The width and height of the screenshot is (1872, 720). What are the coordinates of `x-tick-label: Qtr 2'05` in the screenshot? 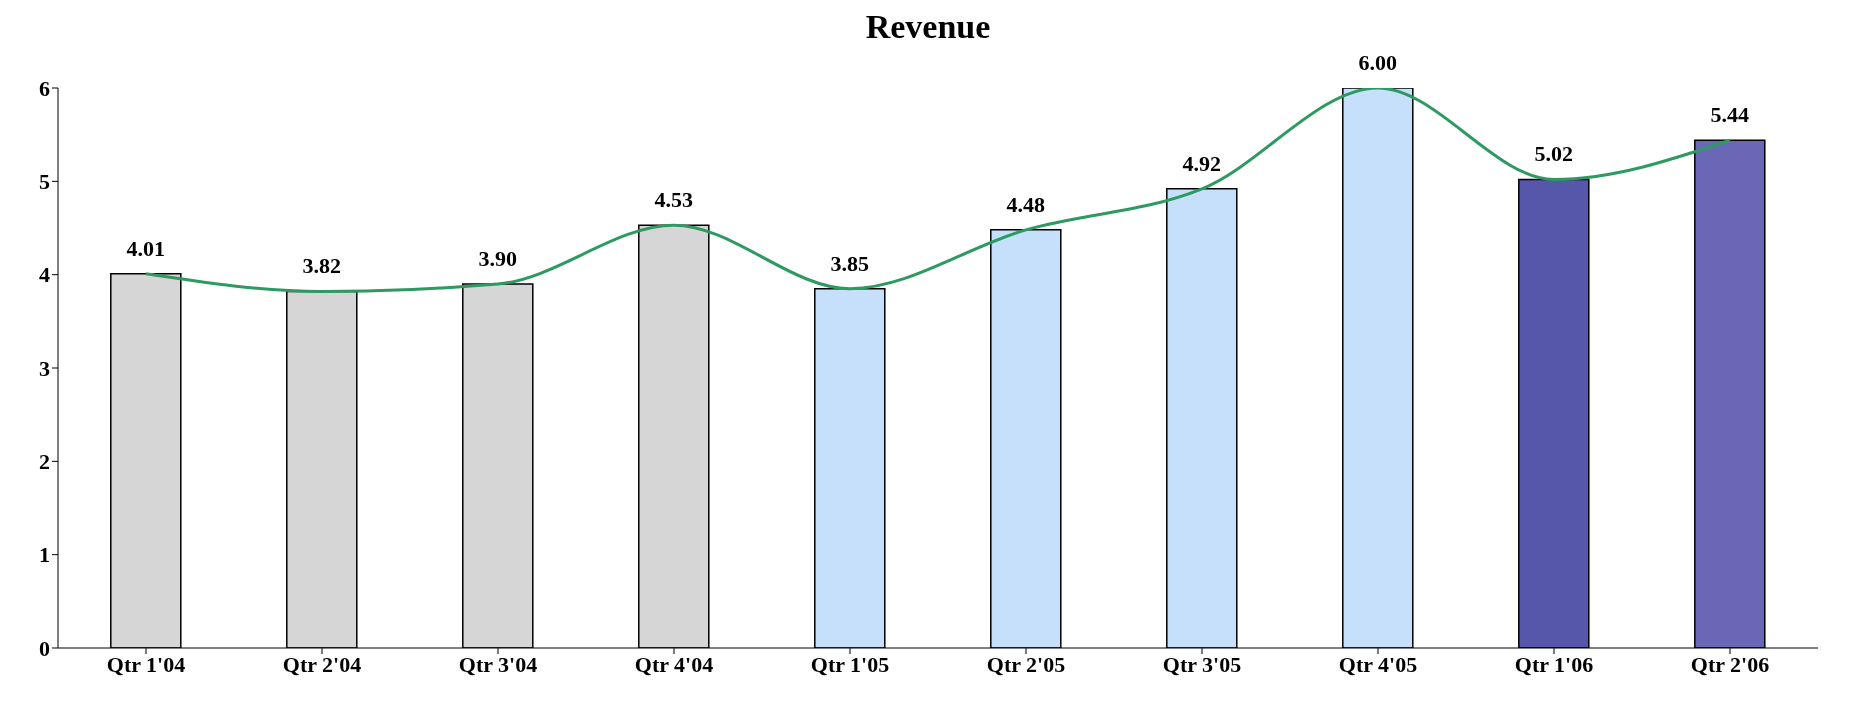 It's located at (1026, 664).